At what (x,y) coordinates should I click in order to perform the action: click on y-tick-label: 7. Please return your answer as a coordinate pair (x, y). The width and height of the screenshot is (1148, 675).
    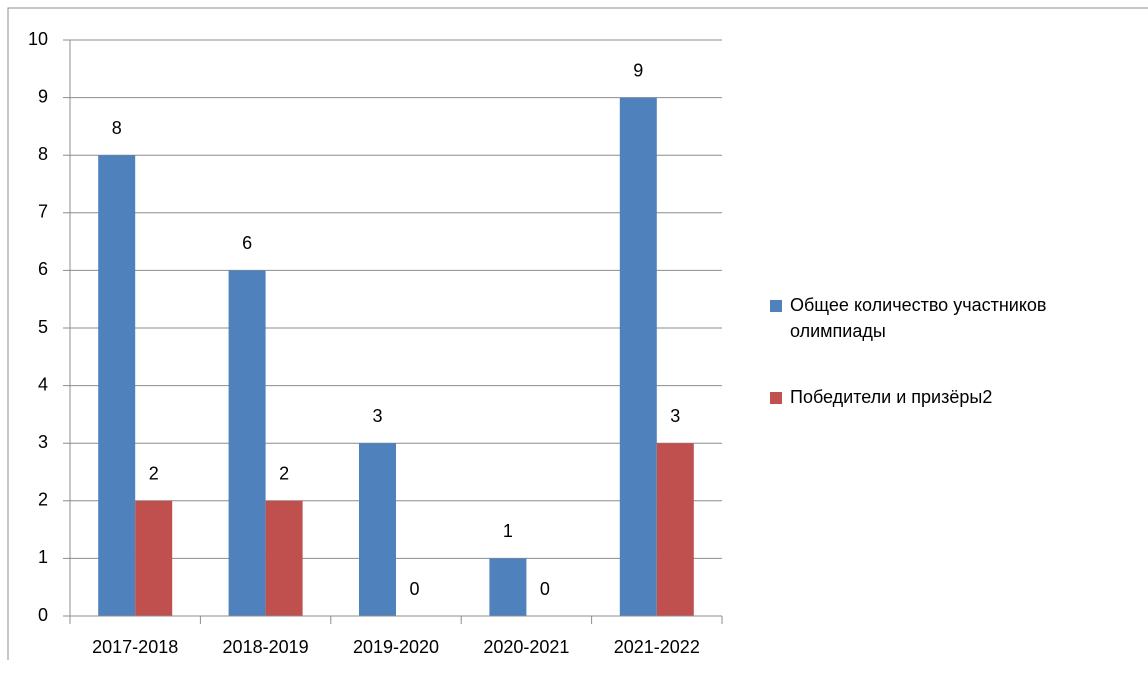
    Looking at the image, I should click on (43, 212).